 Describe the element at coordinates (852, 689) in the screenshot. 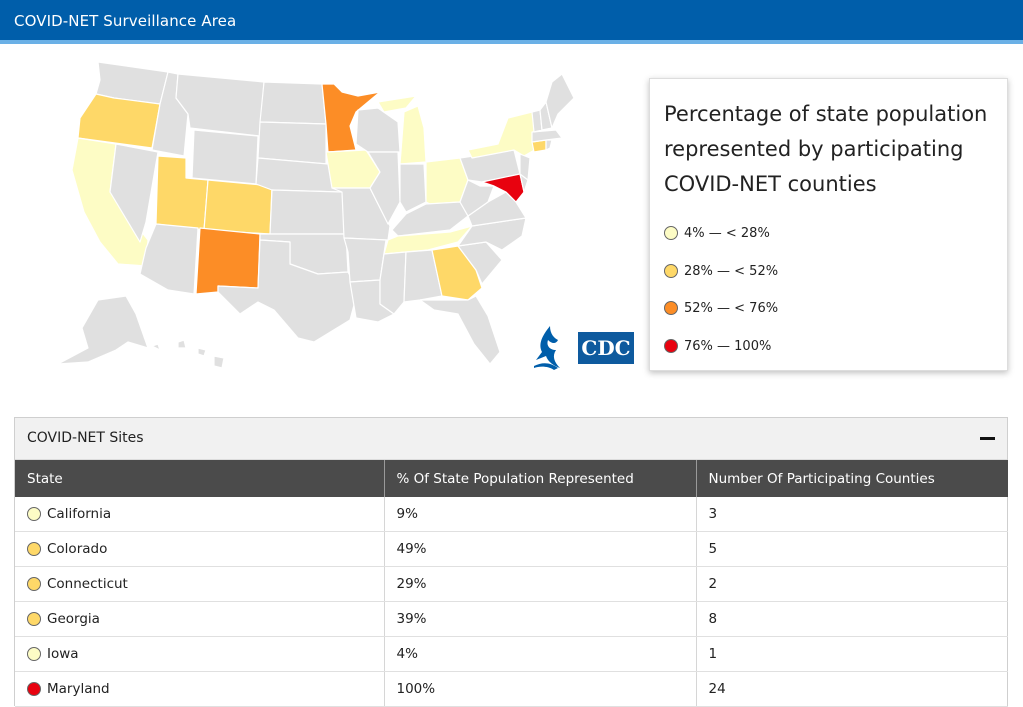

I see `counties-cell: 24` at that location.